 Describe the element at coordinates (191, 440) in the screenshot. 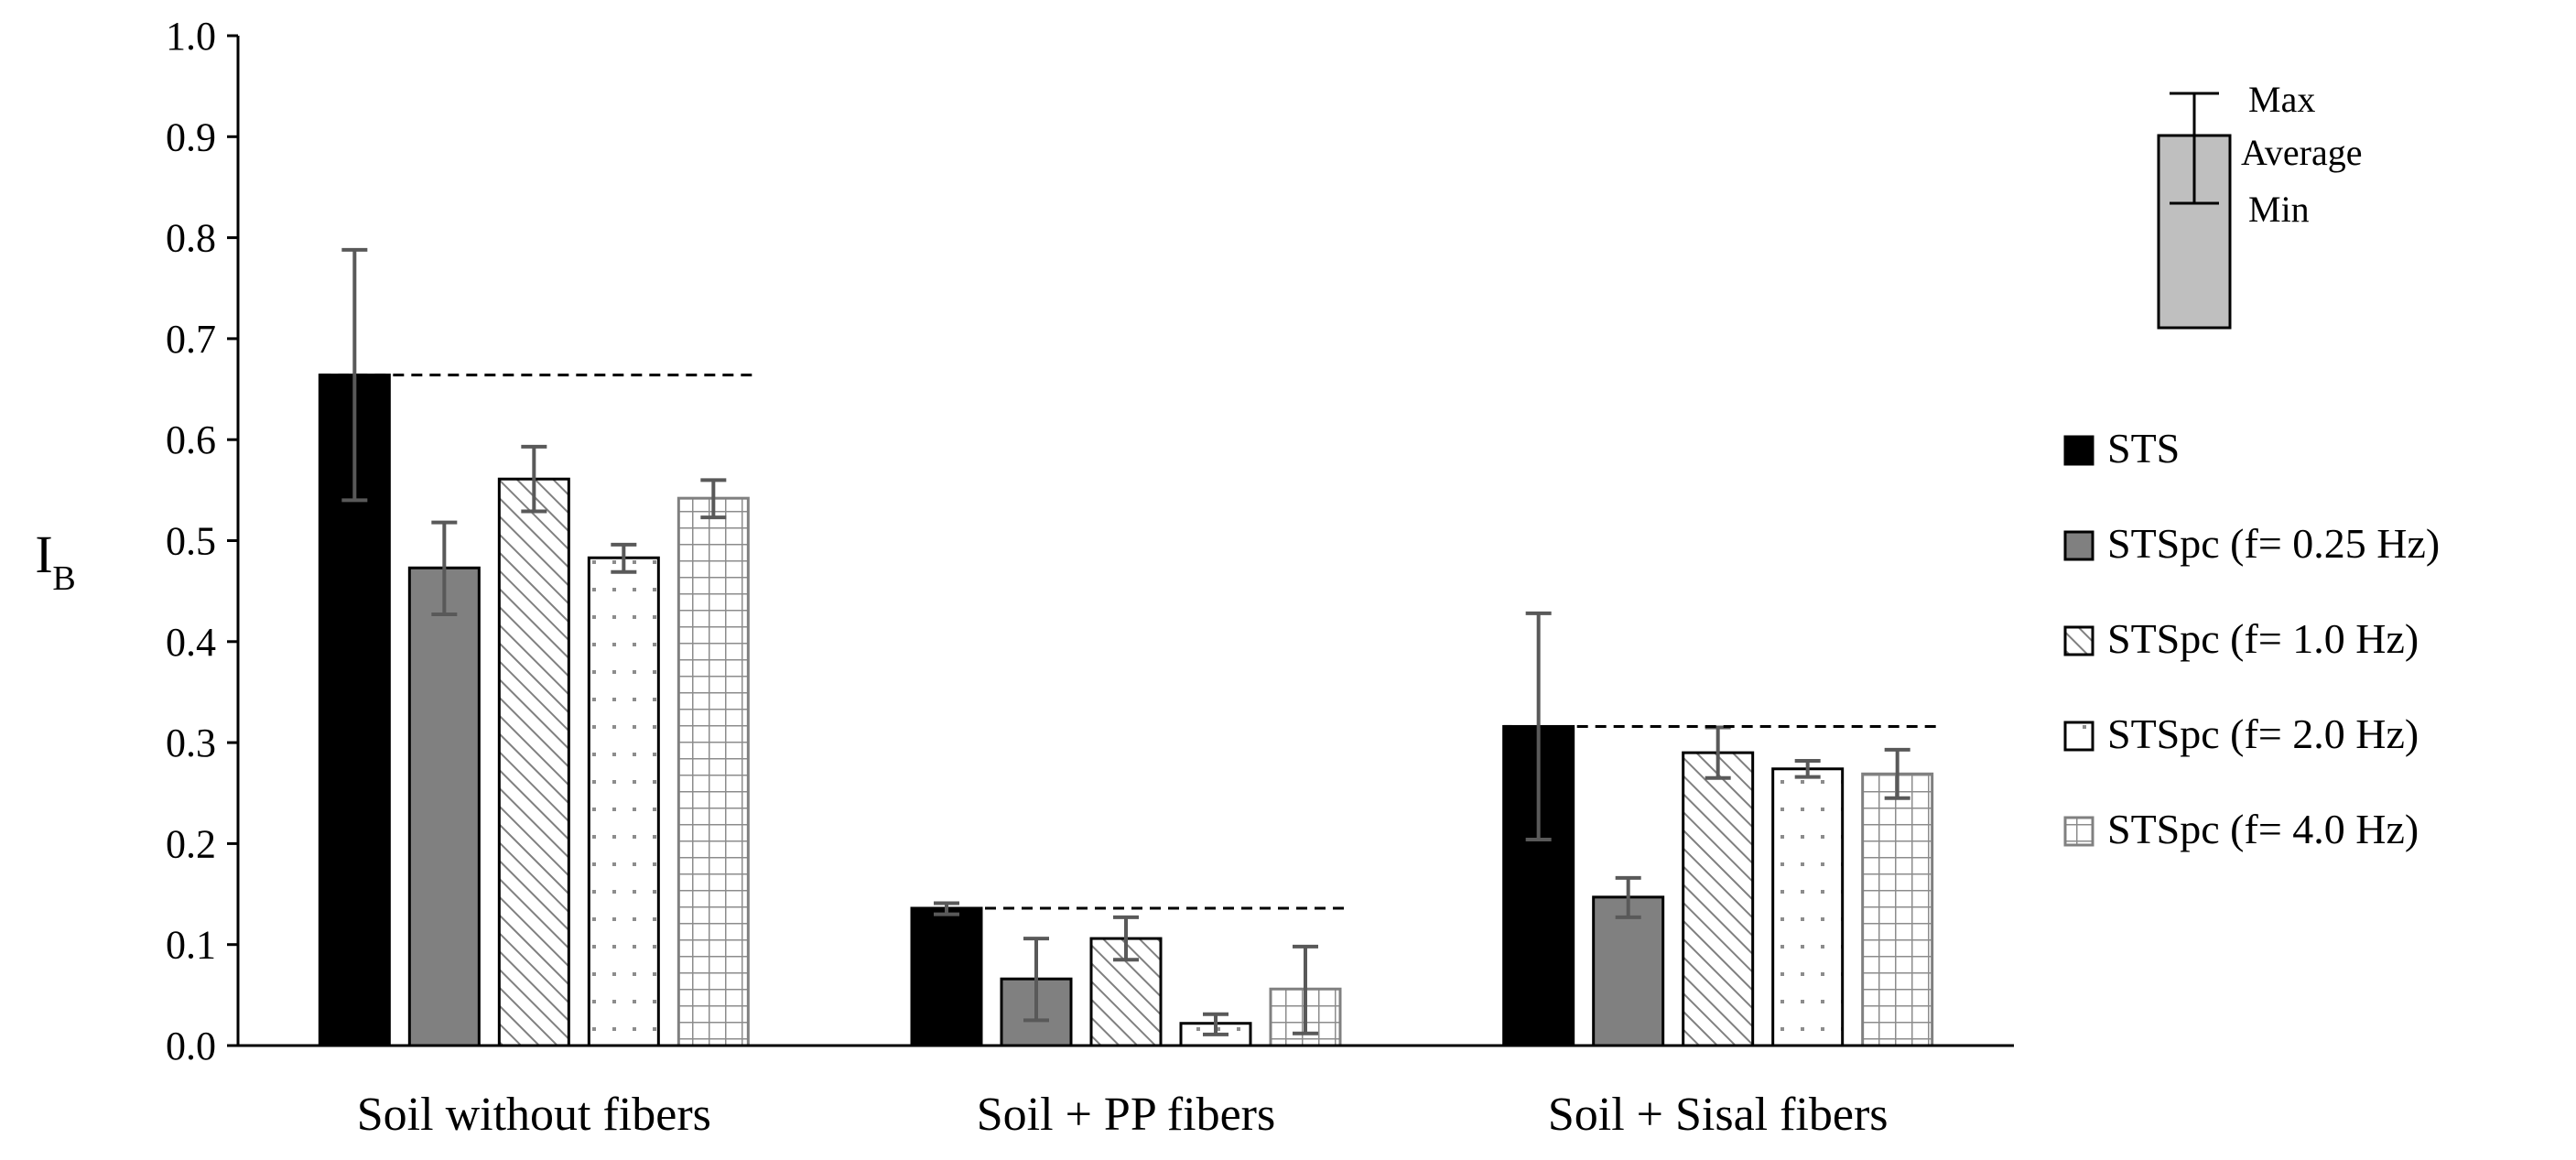

I see `y-tick-label: 0.6` at that location.